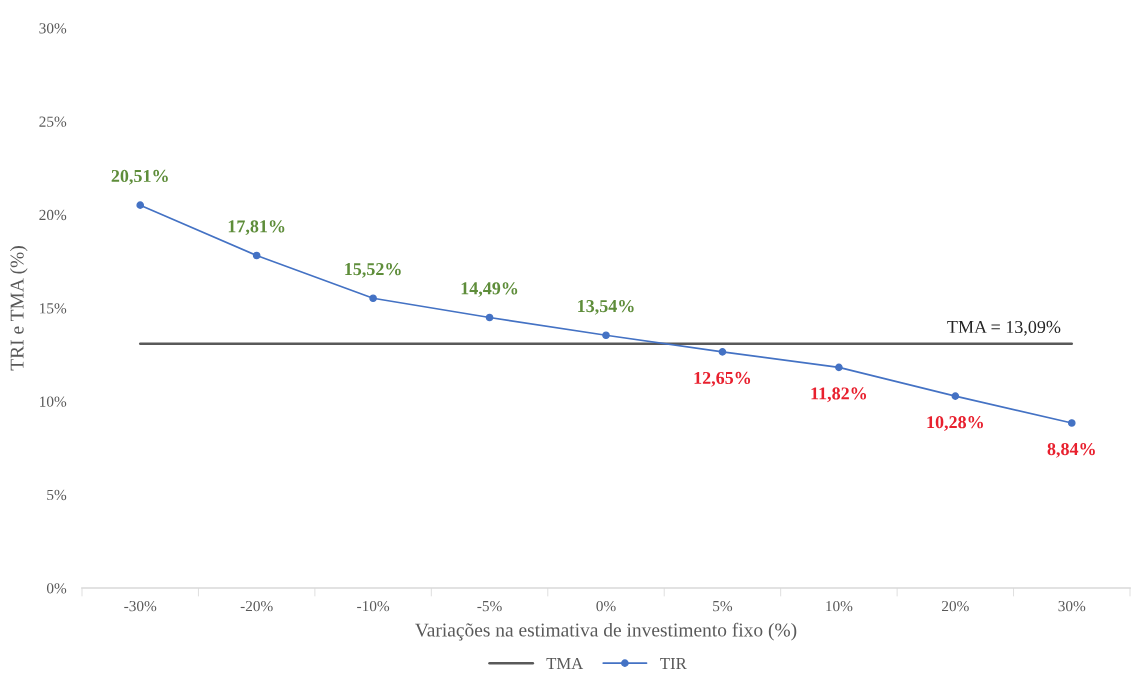 This screenshot has width=1131, height=691. What do you see at coordinates (673, 663) in the screenshot?
I see `legend-label: TIR` at bounding box center [673, 663].